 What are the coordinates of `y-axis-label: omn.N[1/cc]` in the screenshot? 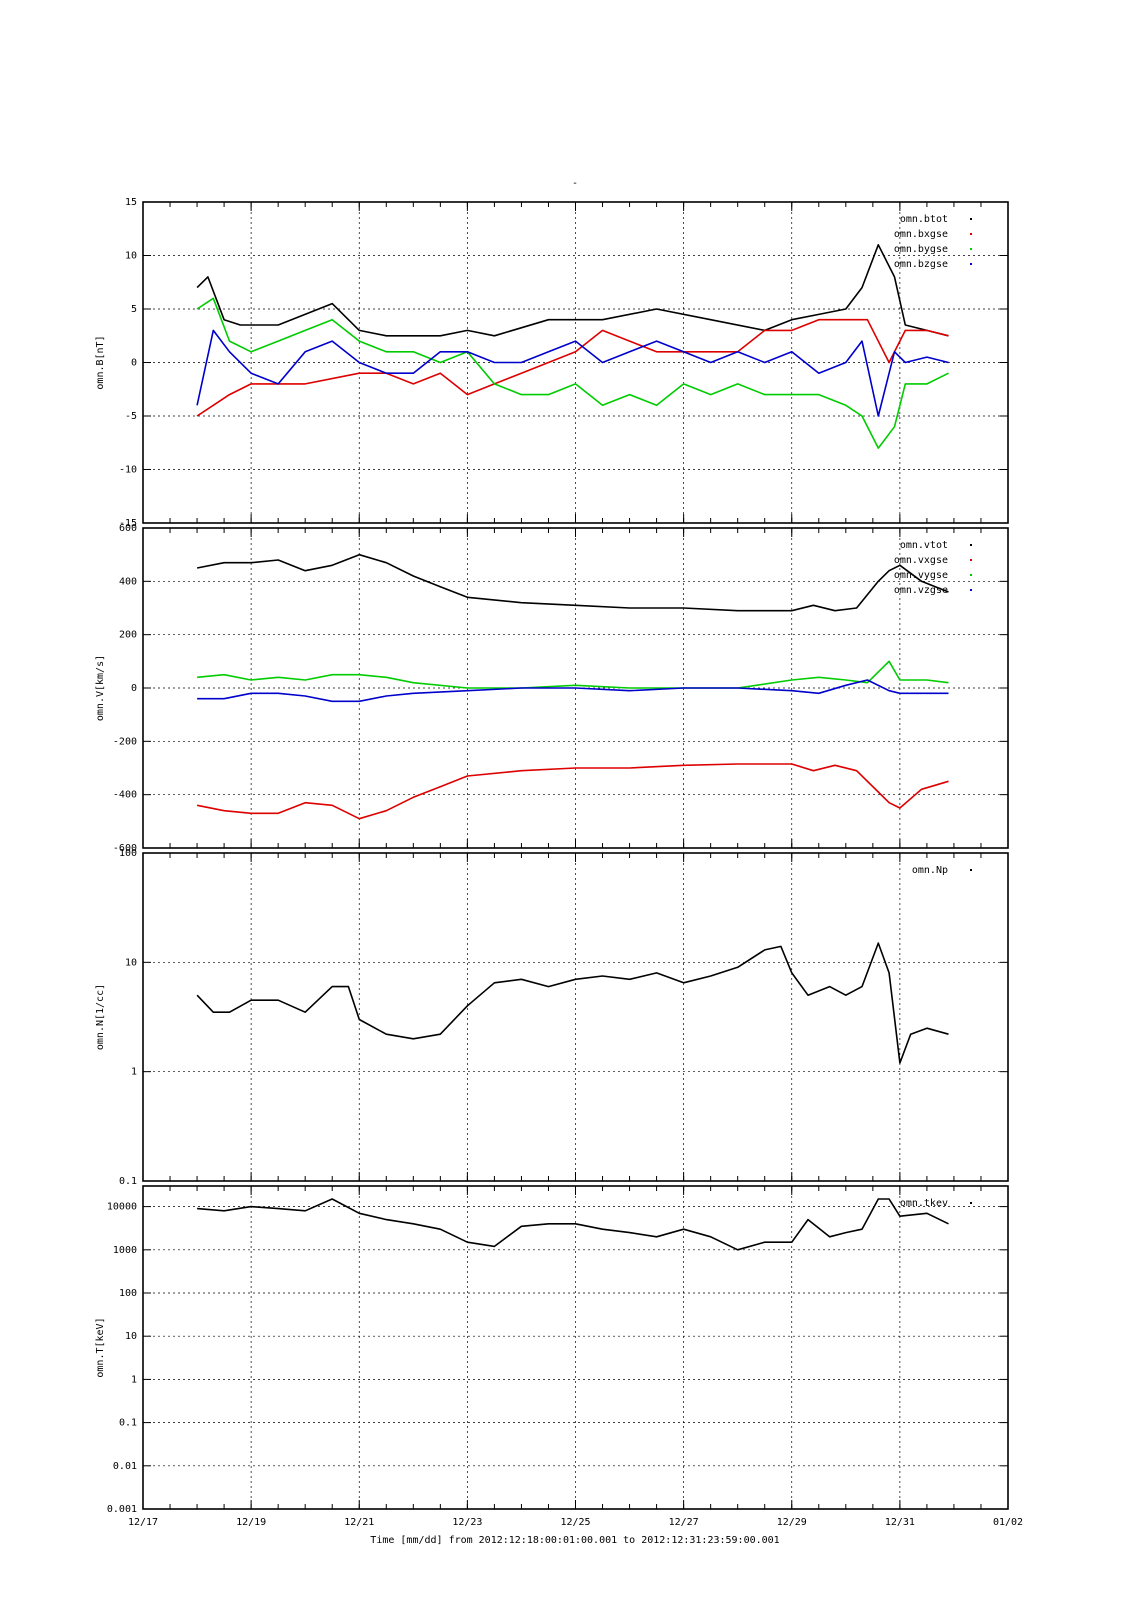 It's located at (100, 1017).